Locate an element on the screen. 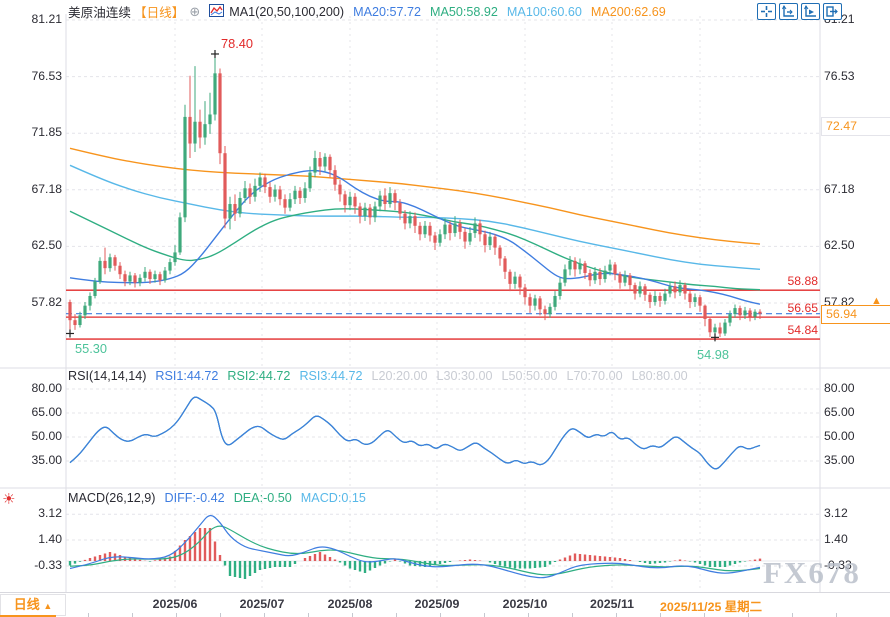 Image resolution: width=890 pixels, height=617 pixels. symbol-name: 美原油连续 is located at coordinates (99, 13).